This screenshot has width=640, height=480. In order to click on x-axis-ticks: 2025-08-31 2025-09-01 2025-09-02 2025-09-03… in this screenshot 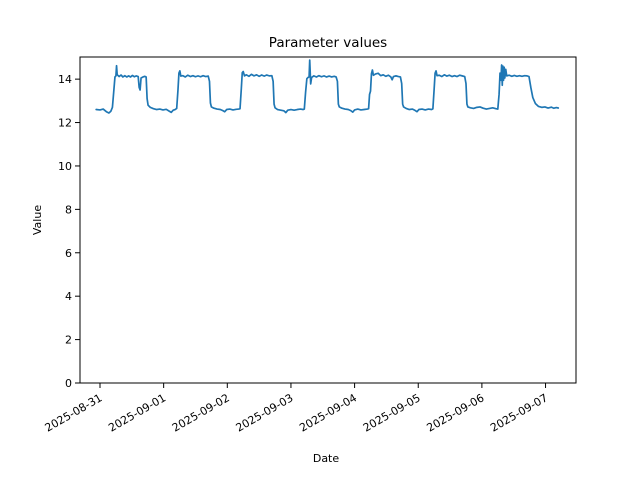, I will do `click(296, 409)`.